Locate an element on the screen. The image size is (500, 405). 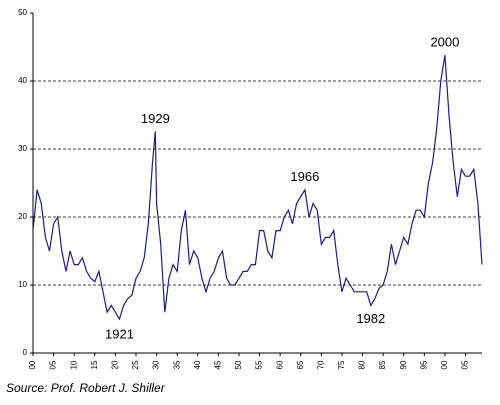
y-tick-label: 50 is located at coordinates (22, 12).